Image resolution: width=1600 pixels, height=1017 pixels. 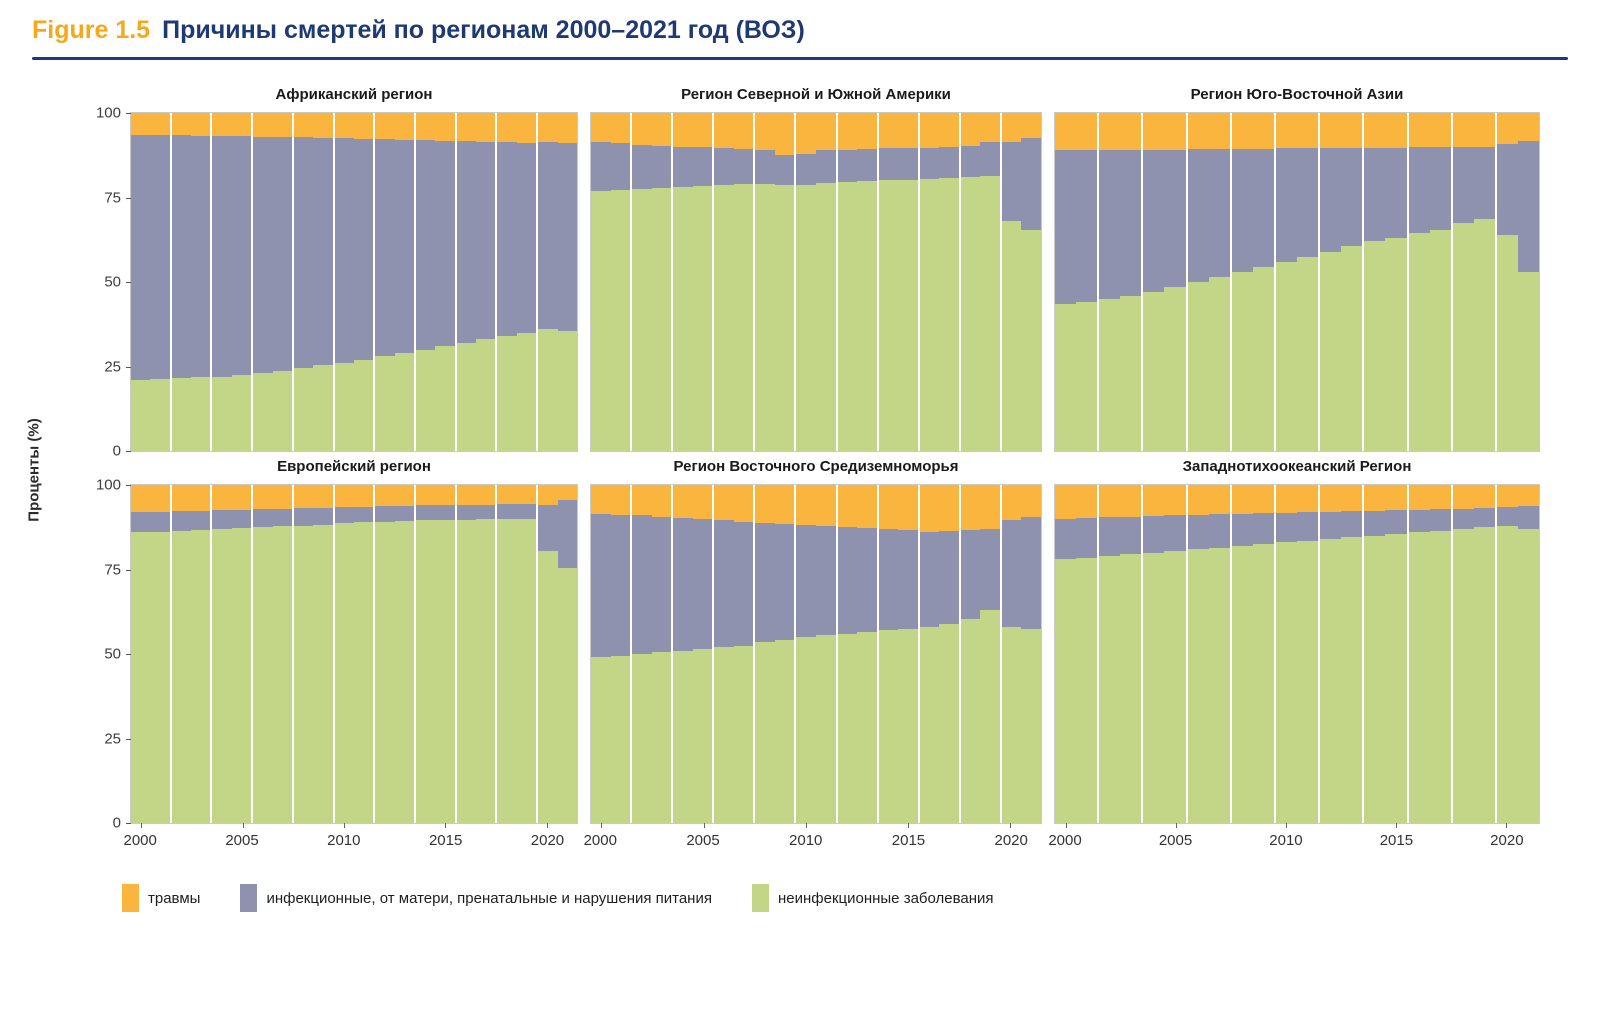 What do you see at coordinates (1154, 654) in the screenshot?
I see `bar-2004` at bounding box center [1154, 654].